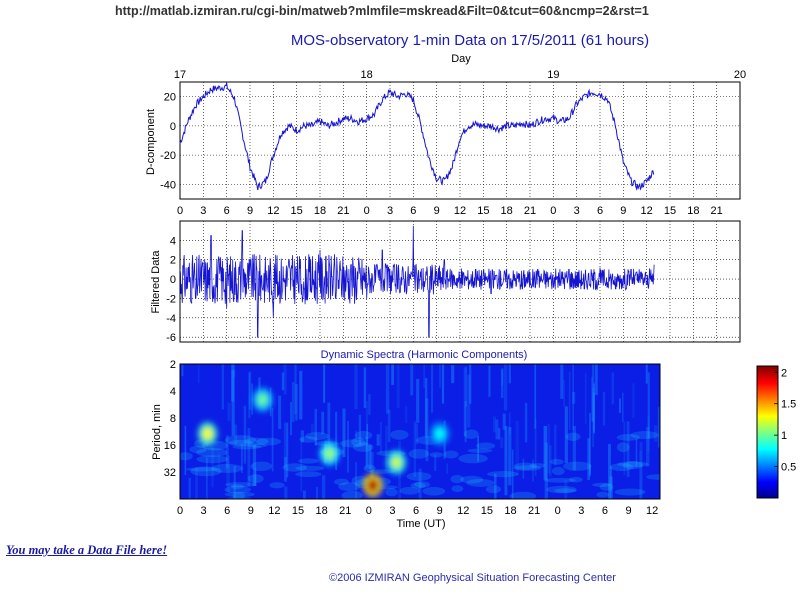 This screenshot has height=600, width=800. Describe the element at coordinates (390, 211) in the screenshot. I see `panel1-x-tick-label: 3` at that location.